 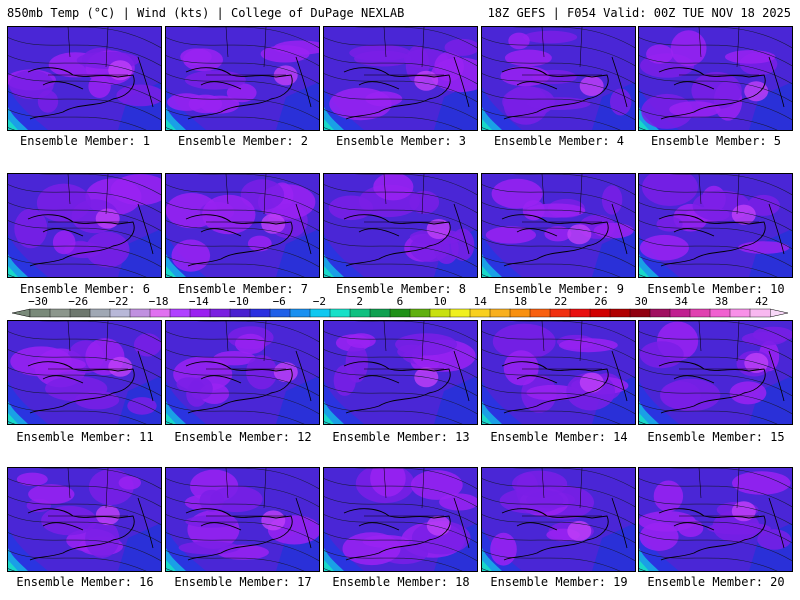 I want to click on ensemble-member-label: Ensemble Member: 20, so click(x=716, y=582).